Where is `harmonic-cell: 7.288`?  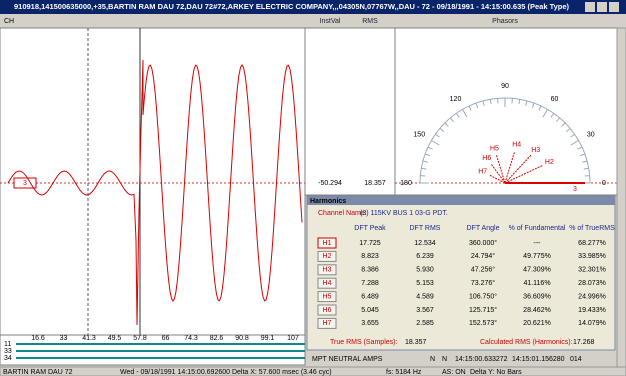 harmonic-cell: 7.288 is located at coordinates (370, 283).